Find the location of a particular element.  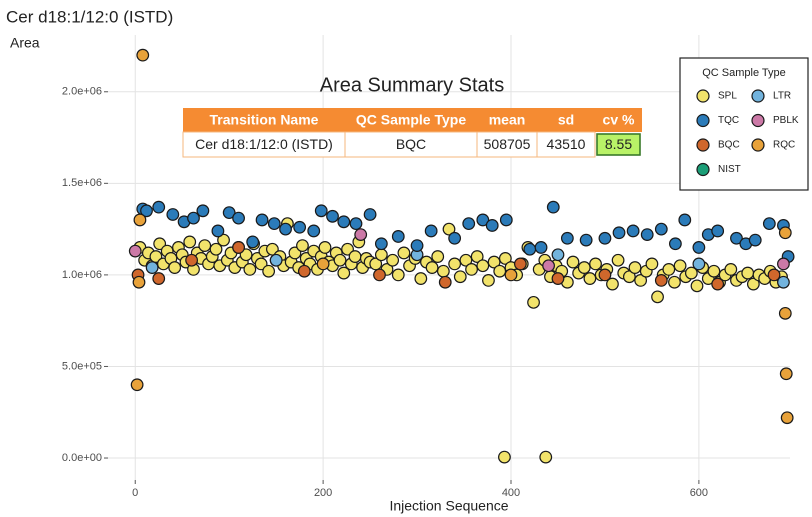

chart-title: Cer d18:1/12:0 (ISTD) is located at coordinates (89, 16).